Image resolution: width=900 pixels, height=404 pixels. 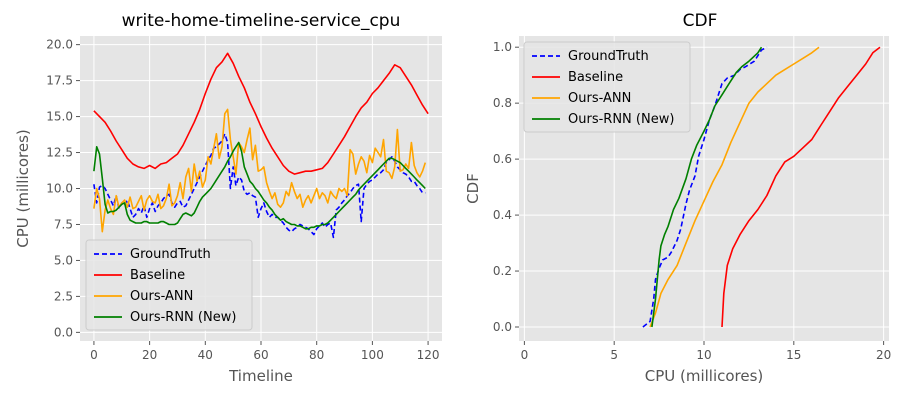 I want to click on cdf-y-tick-label: 0.2, so click(x=502, y=271).